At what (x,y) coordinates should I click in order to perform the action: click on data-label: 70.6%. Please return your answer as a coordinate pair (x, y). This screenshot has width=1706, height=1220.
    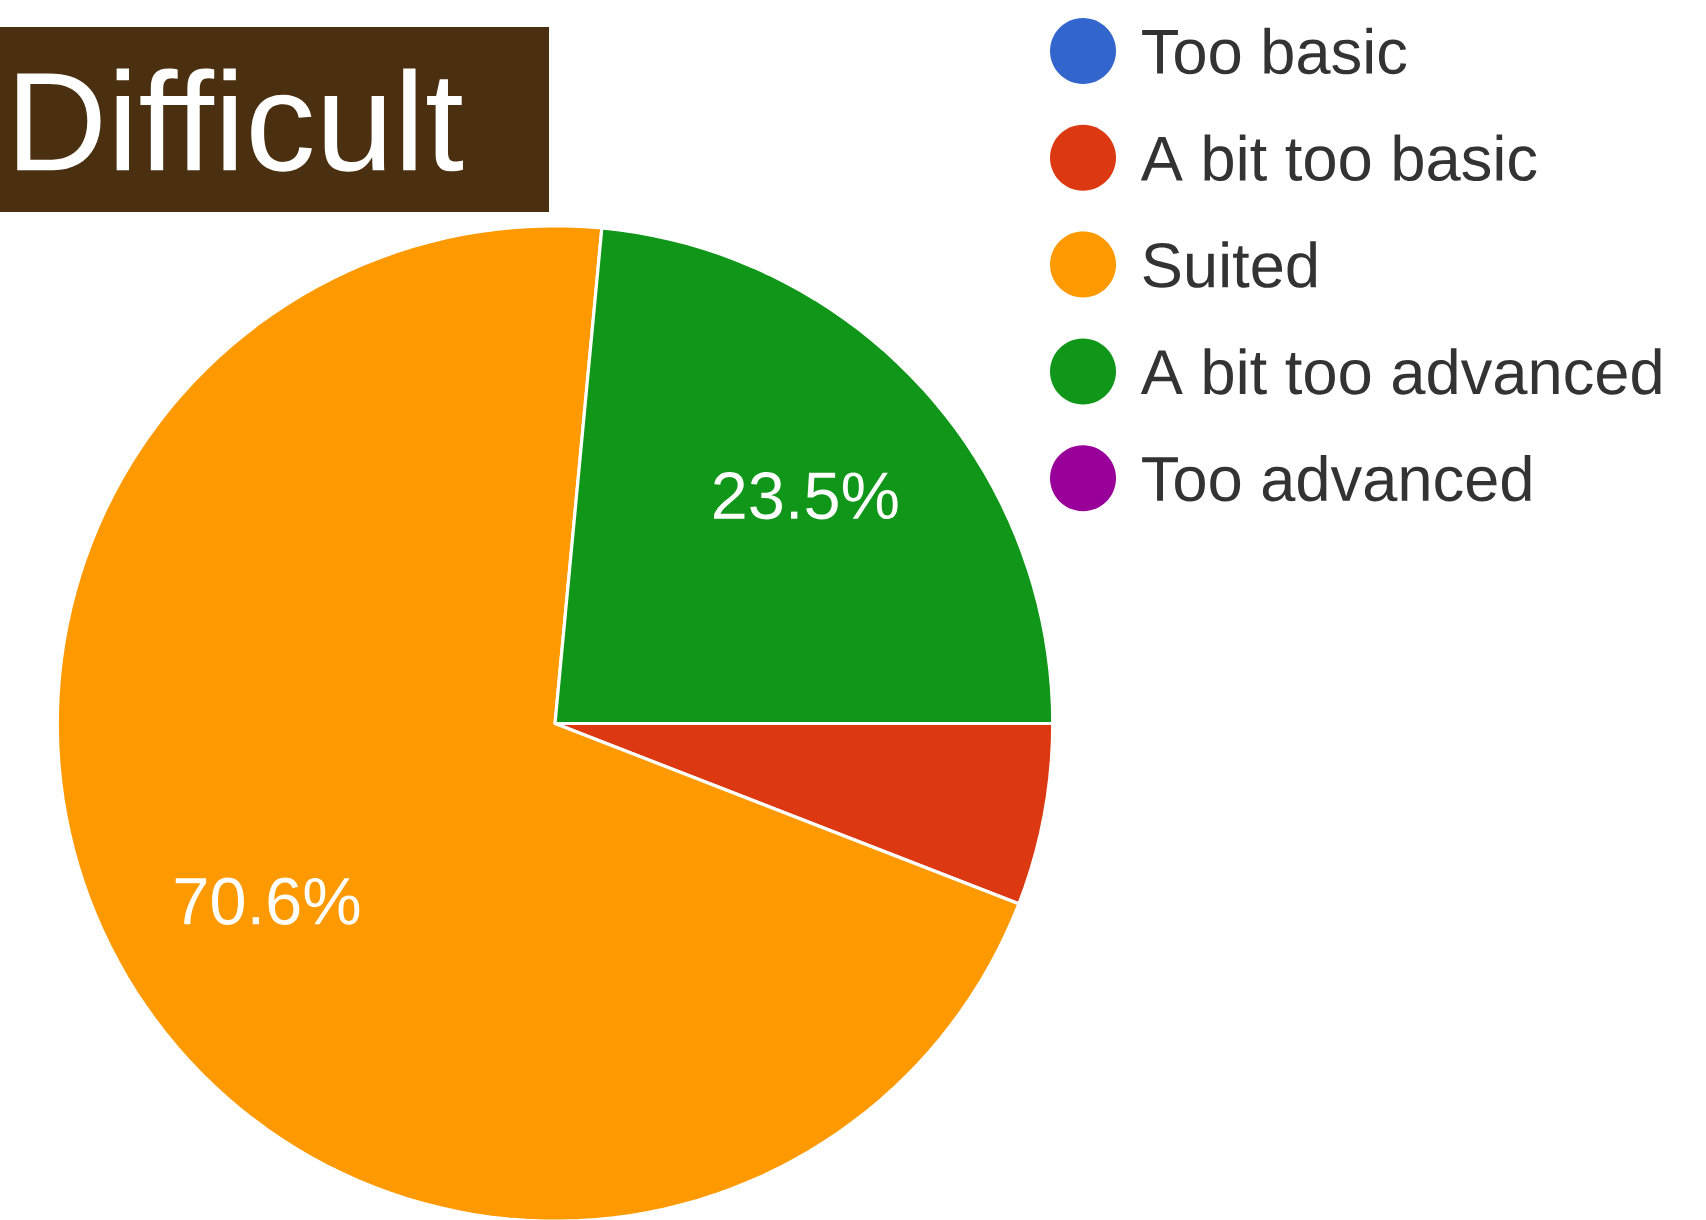
    Looking at the image, I should click on (267, 901).